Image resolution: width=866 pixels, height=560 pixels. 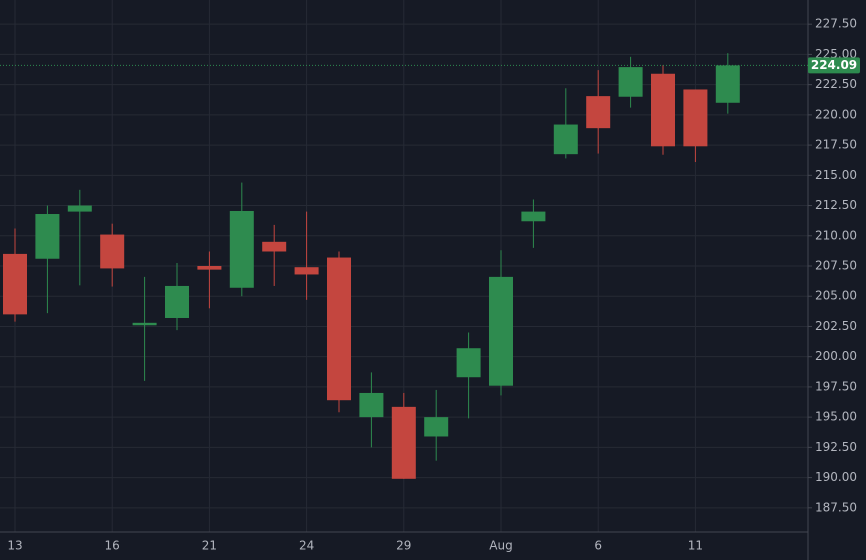 What do you see at coordinates (836, 24) in the screenshot?
I see `y-tick-label: 227.50` at bounding box center [836, 24].